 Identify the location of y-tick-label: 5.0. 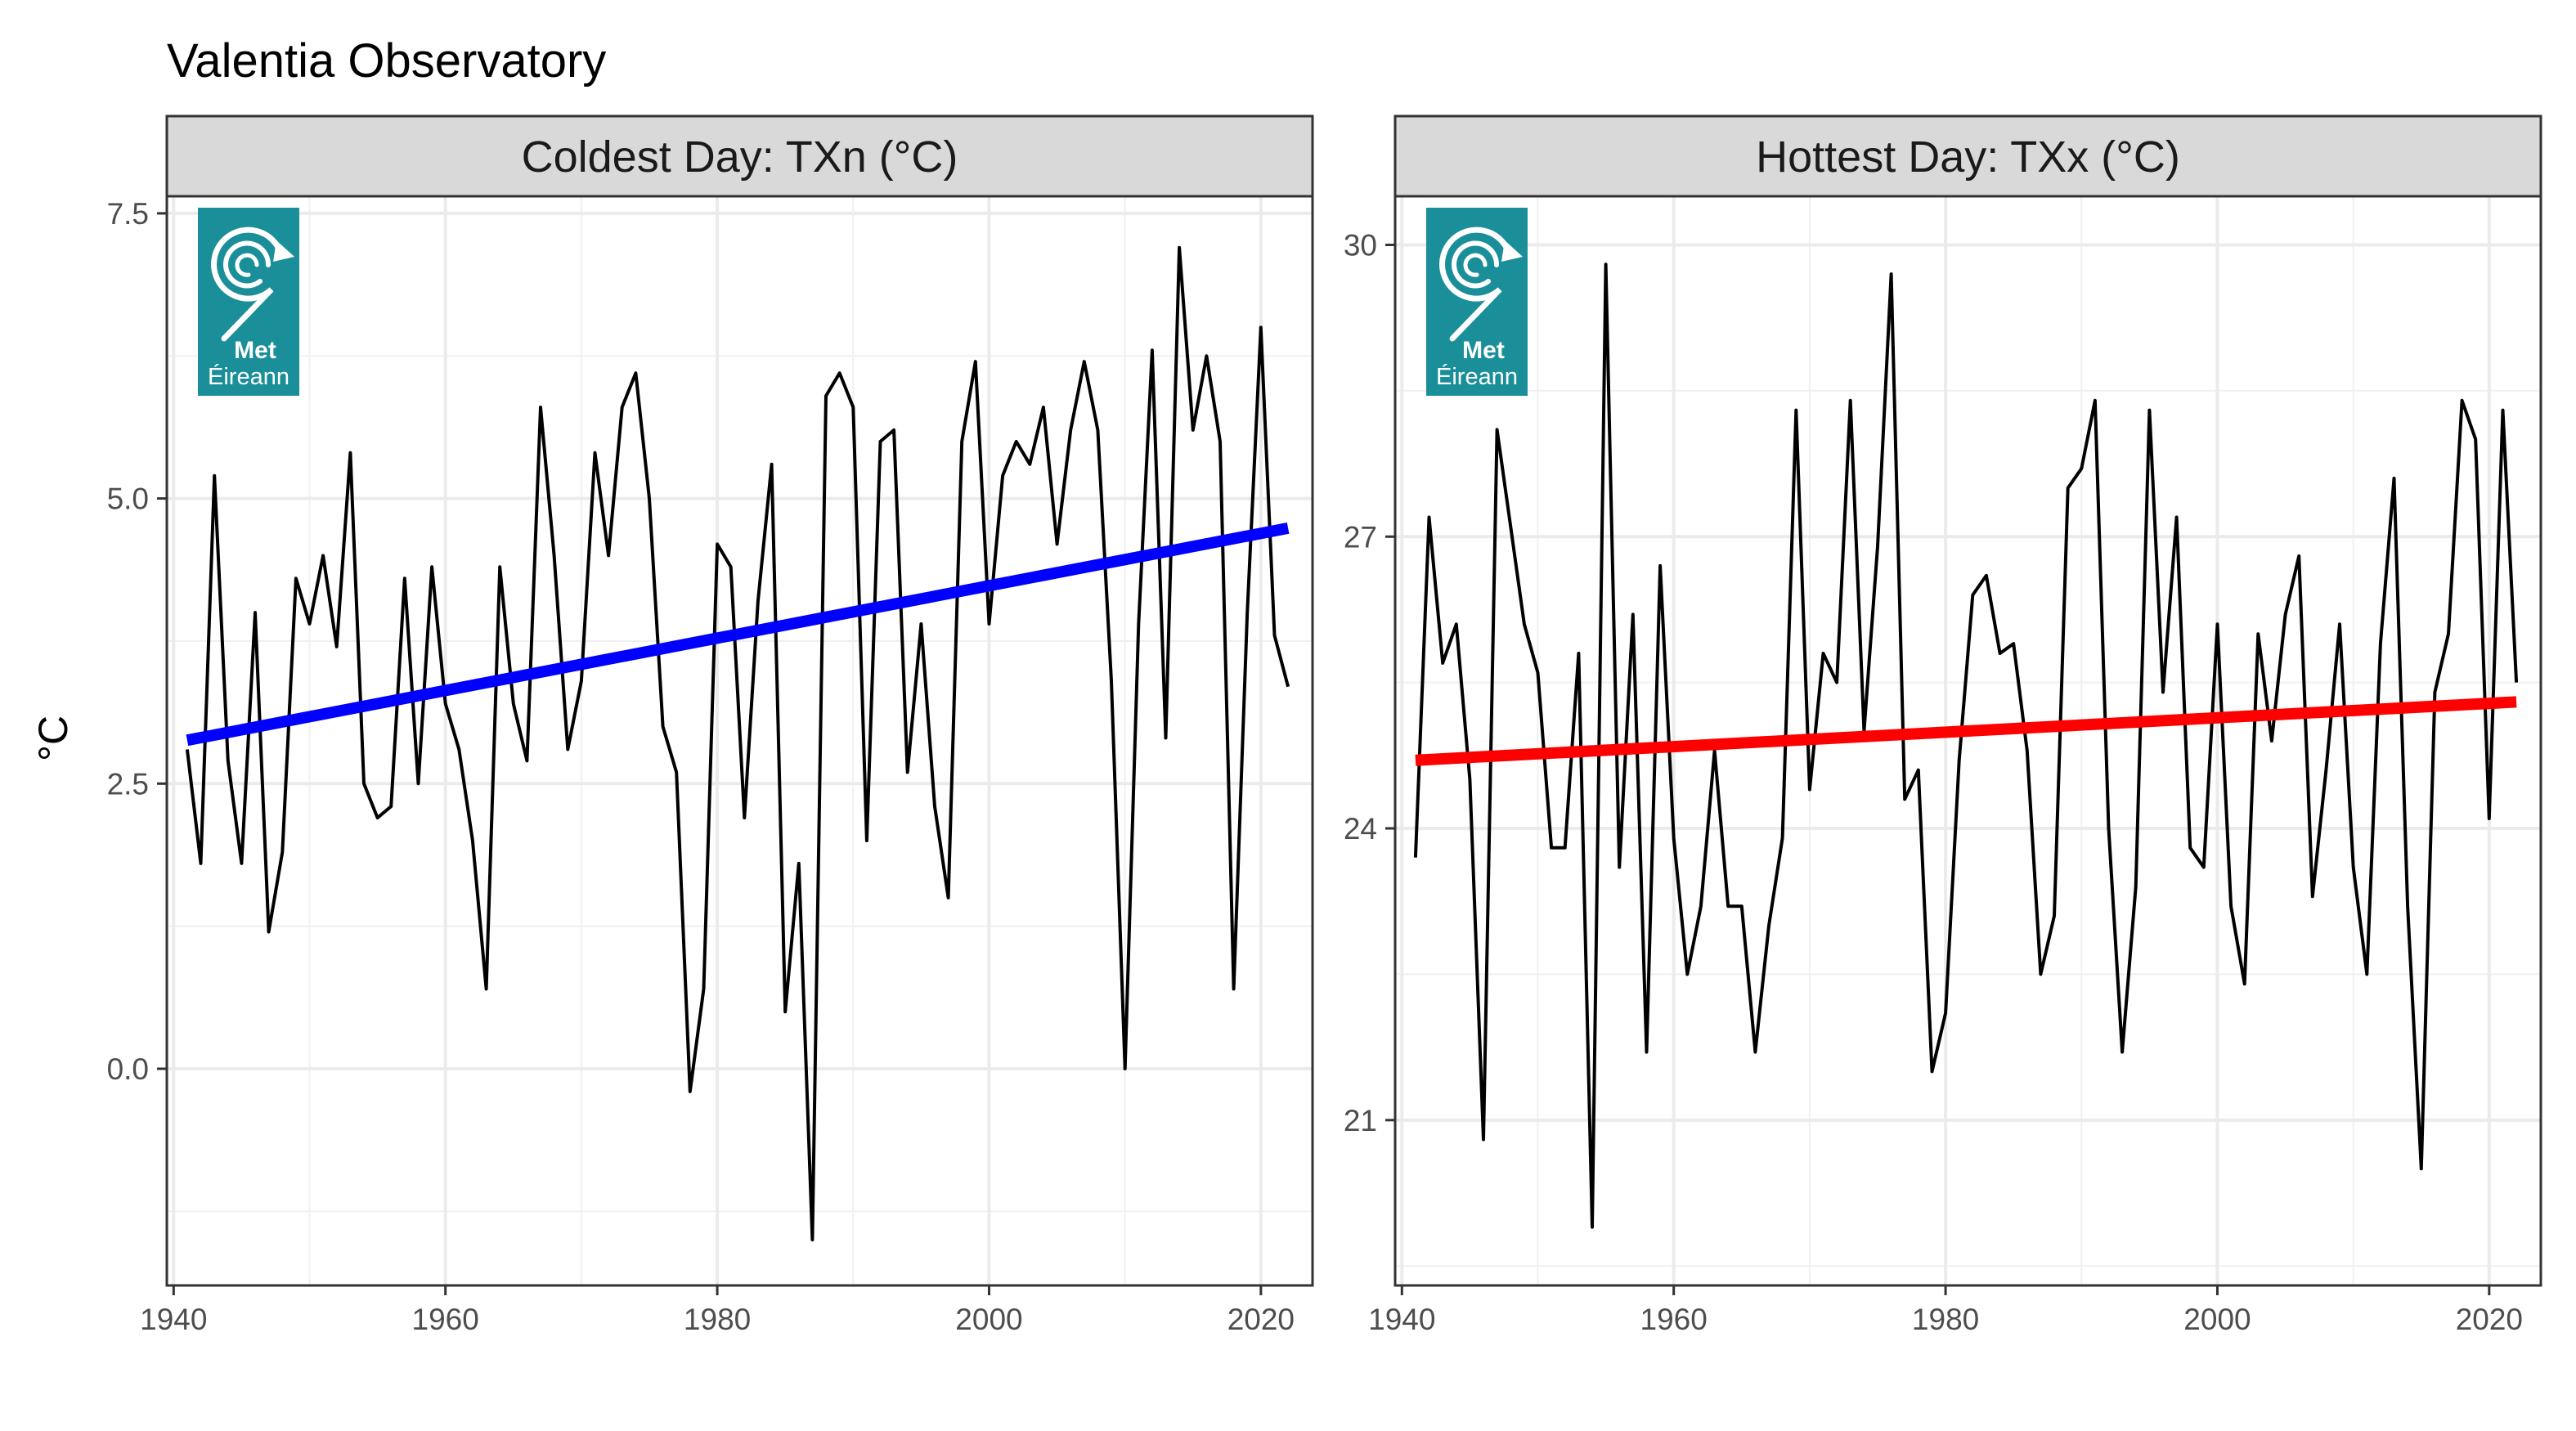
(128, 499).